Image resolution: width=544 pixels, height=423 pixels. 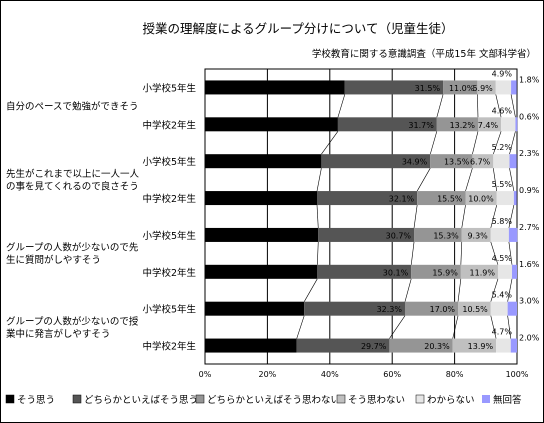 I want to click on legend-label: そう思う, so click(x=36, y=400).